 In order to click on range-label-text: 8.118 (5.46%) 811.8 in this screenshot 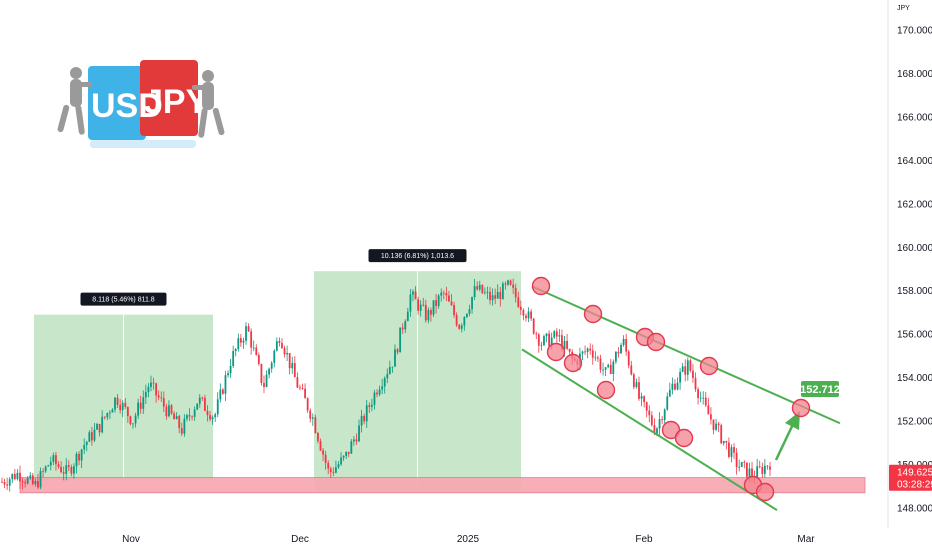, I will do `click(123, 300)`.